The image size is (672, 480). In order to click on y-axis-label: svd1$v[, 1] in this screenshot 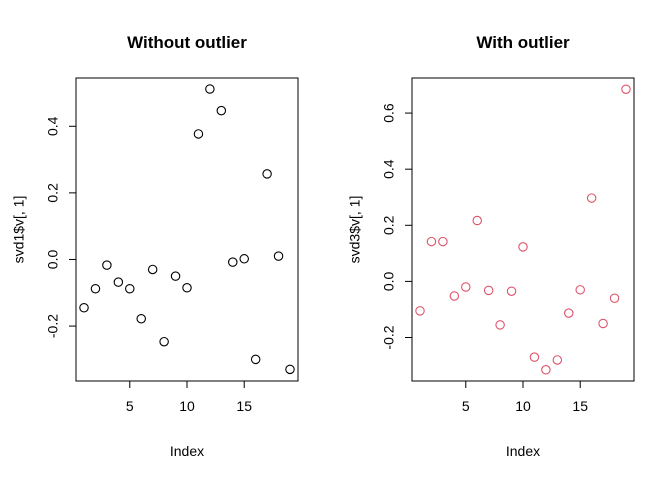, I will do `click(19, 230)`.